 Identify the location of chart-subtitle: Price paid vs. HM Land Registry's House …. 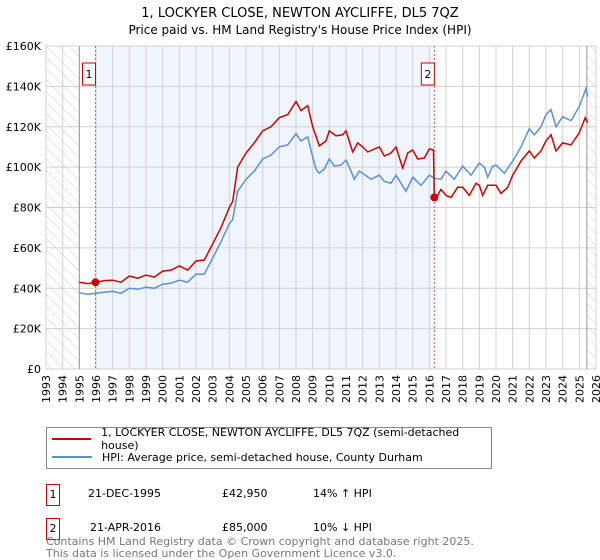
(299, 30).